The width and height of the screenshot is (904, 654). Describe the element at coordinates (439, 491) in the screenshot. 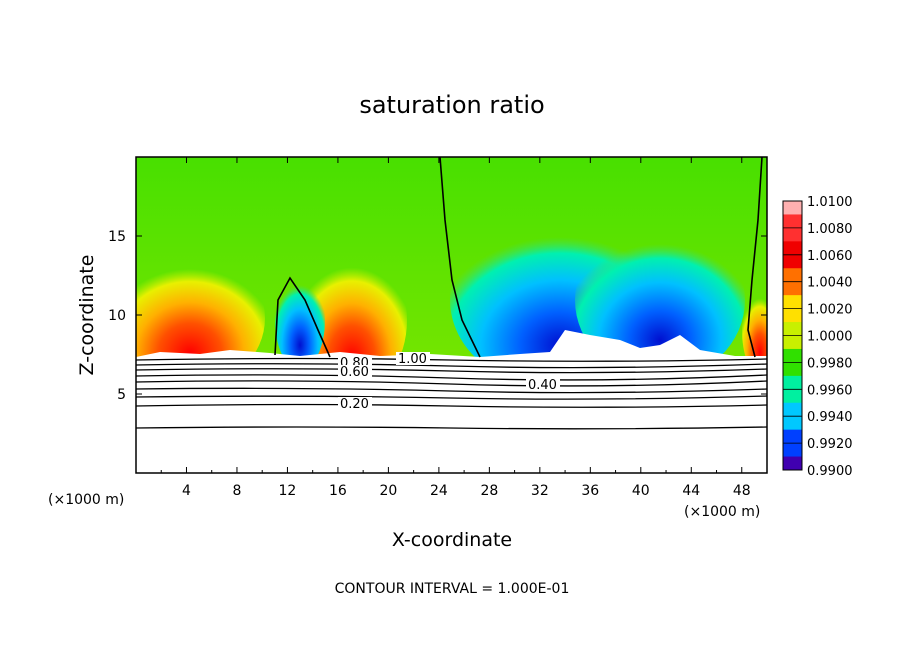

I see `x-tick-label: 24` at that location.